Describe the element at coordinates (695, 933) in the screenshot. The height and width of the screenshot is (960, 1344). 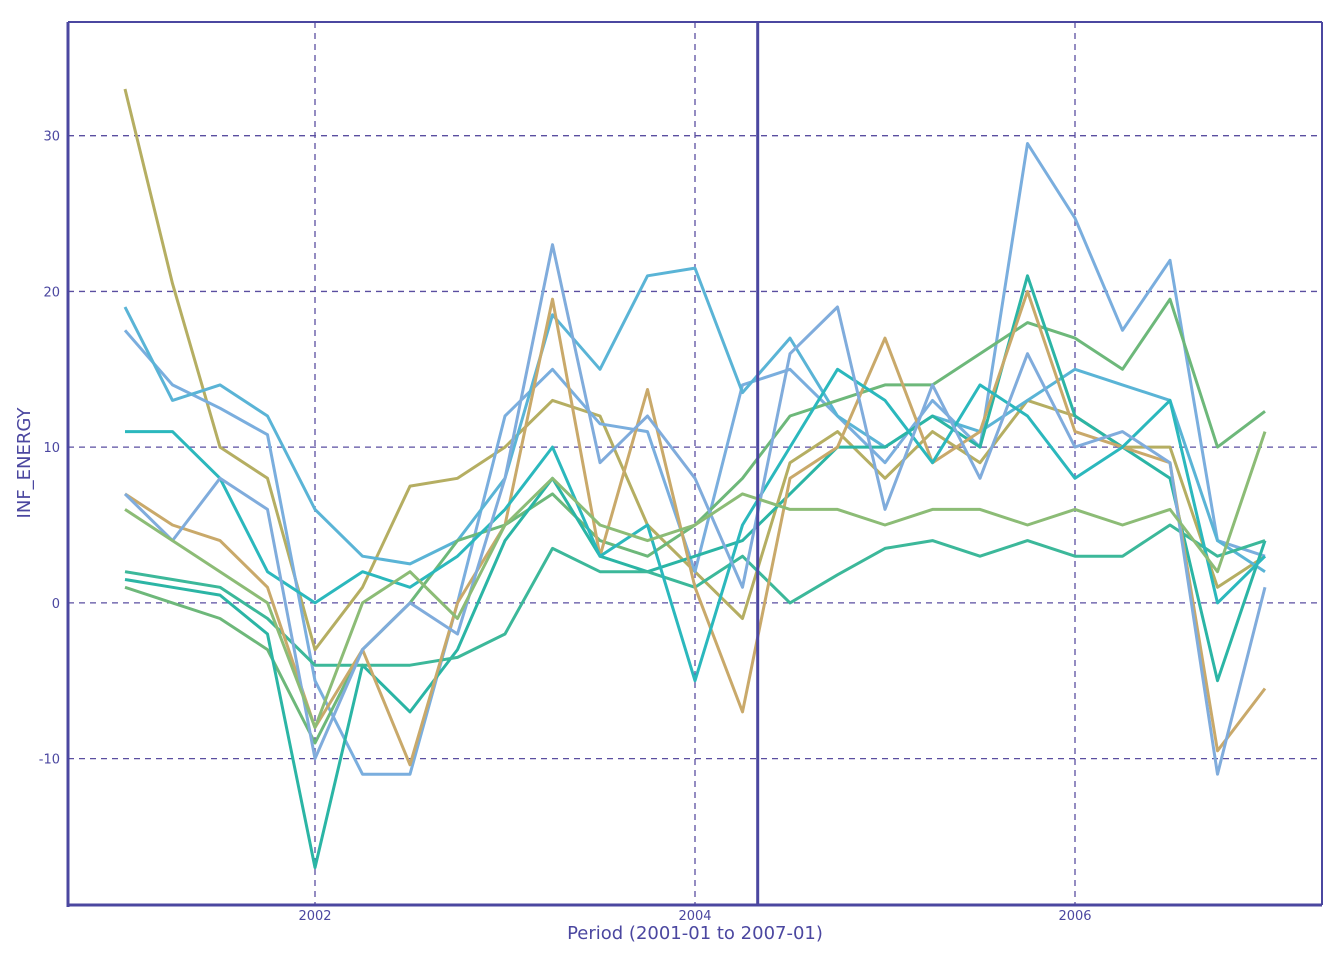
I see `x-axis-title: Period (2001-01 to 2007-01)` at that location.